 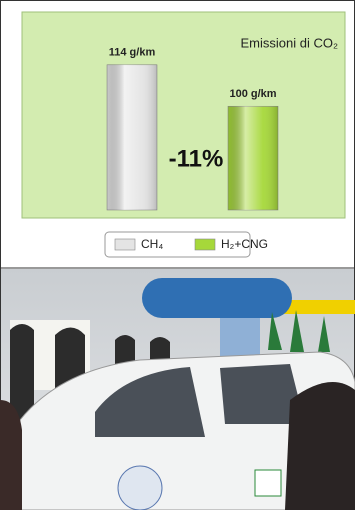 I want to click on chart-title: Emissioni di CO₂, so click(x=289, y=42).